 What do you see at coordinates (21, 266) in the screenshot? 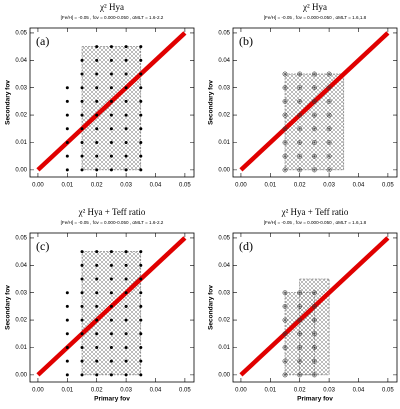
I see `y-tick-label: 0.04` at bounding box center [21, 266].